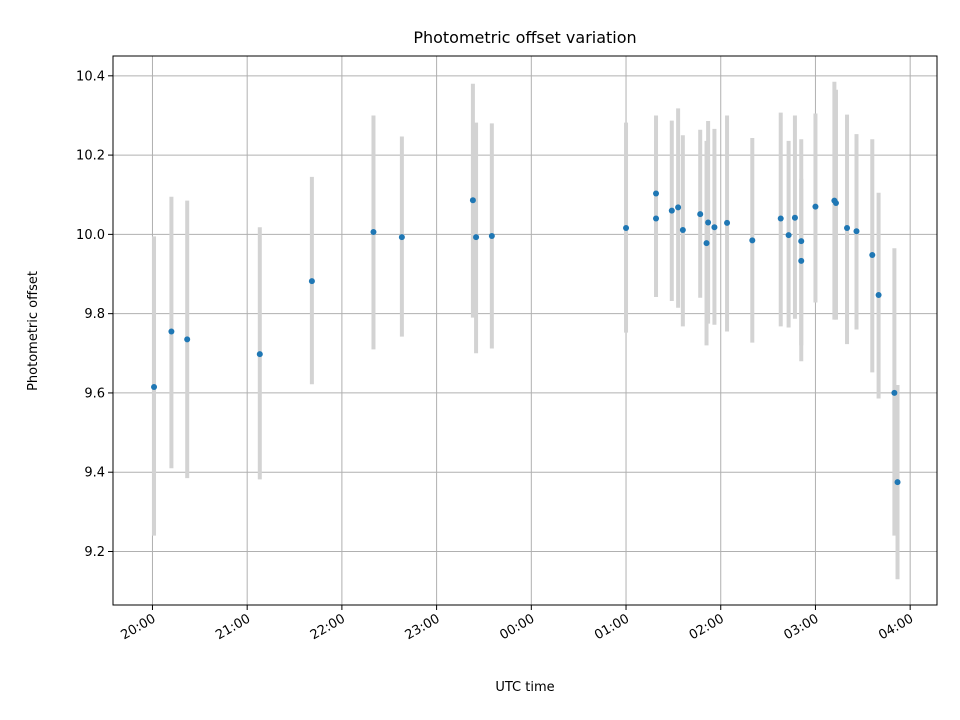 This screenshot has height=720, width=960. Describe the element at coordinates (524, 687) in the screenshot. I see `x-axis-label: UTC time` at that location.